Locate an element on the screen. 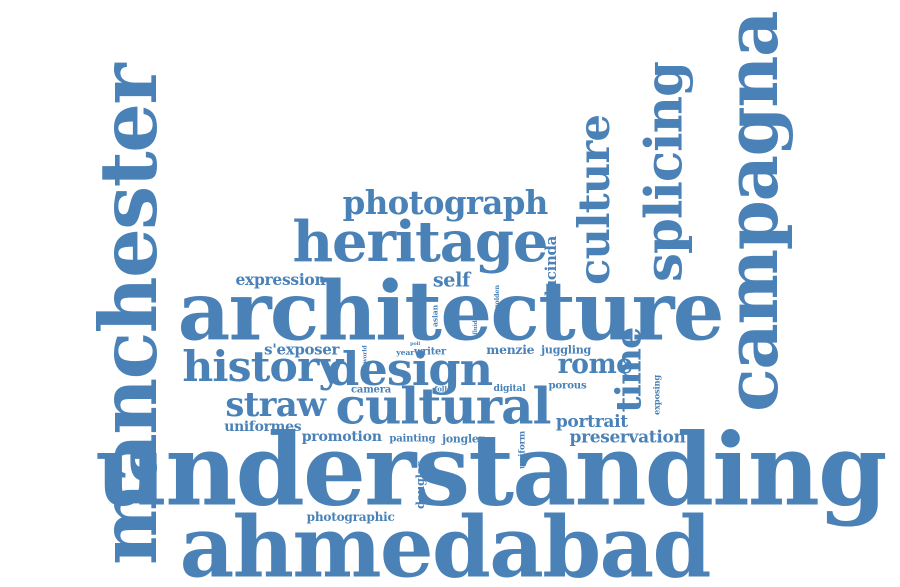 The image size is (900, 587). word-juggling: juggling is located at coordinates (565, 350).